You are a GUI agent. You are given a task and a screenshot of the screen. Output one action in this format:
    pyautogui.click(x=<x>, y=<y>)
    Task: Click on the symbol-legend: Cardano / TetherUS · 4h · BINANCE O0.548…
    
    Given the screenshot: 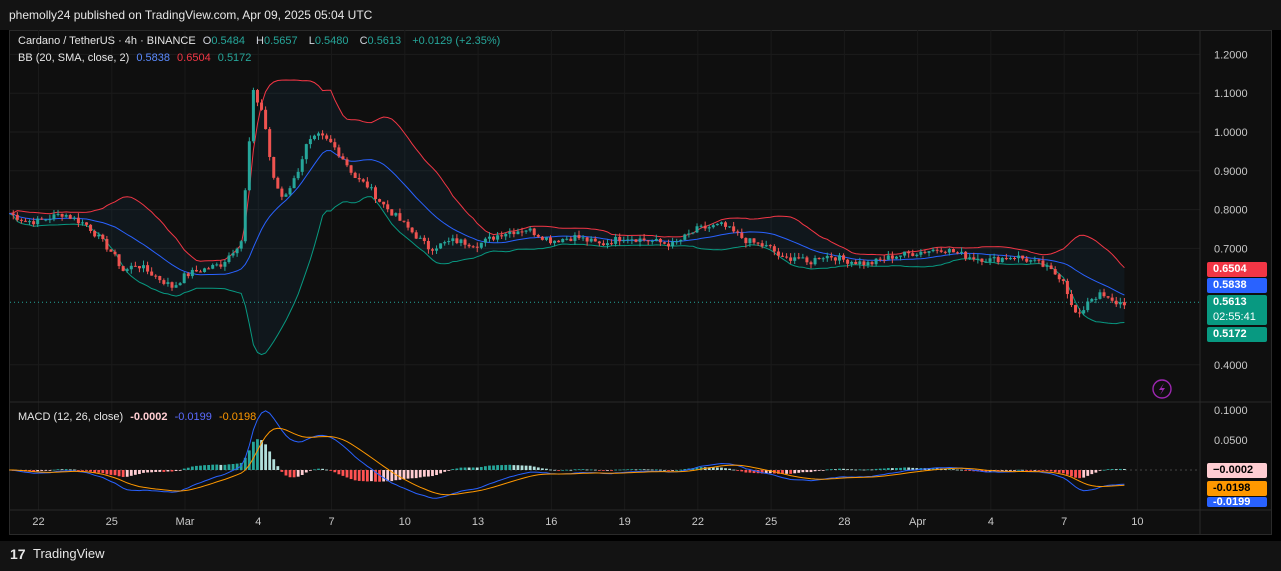 What is the action you would take?
    pyautogui.click(x=261, y=41)
    